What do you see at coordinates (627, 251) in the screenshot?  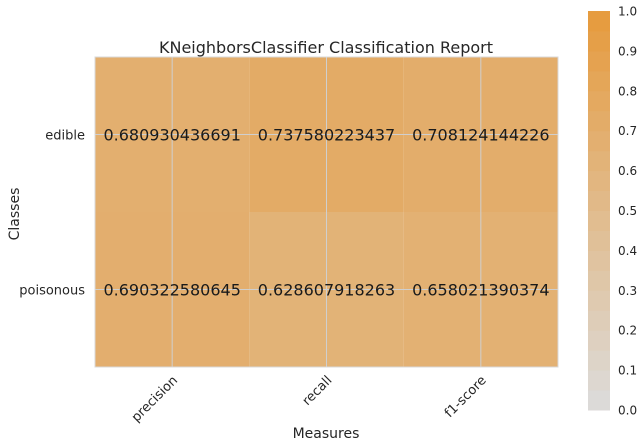 I see `colorbar-tick-label: 0.4` at bounding box center [627, 251].